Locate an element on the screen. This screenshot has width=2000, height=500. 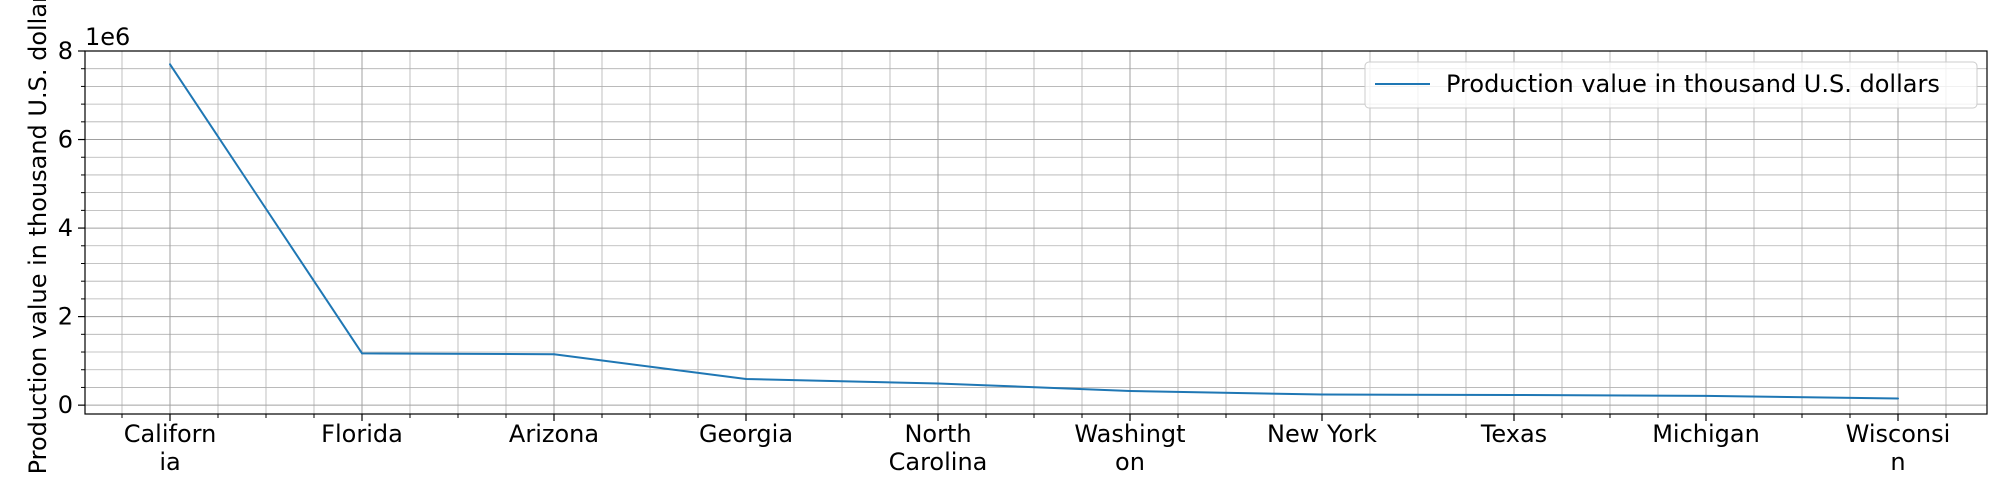
x-tick-label: Michigan is located at coordinates (1706, 434).